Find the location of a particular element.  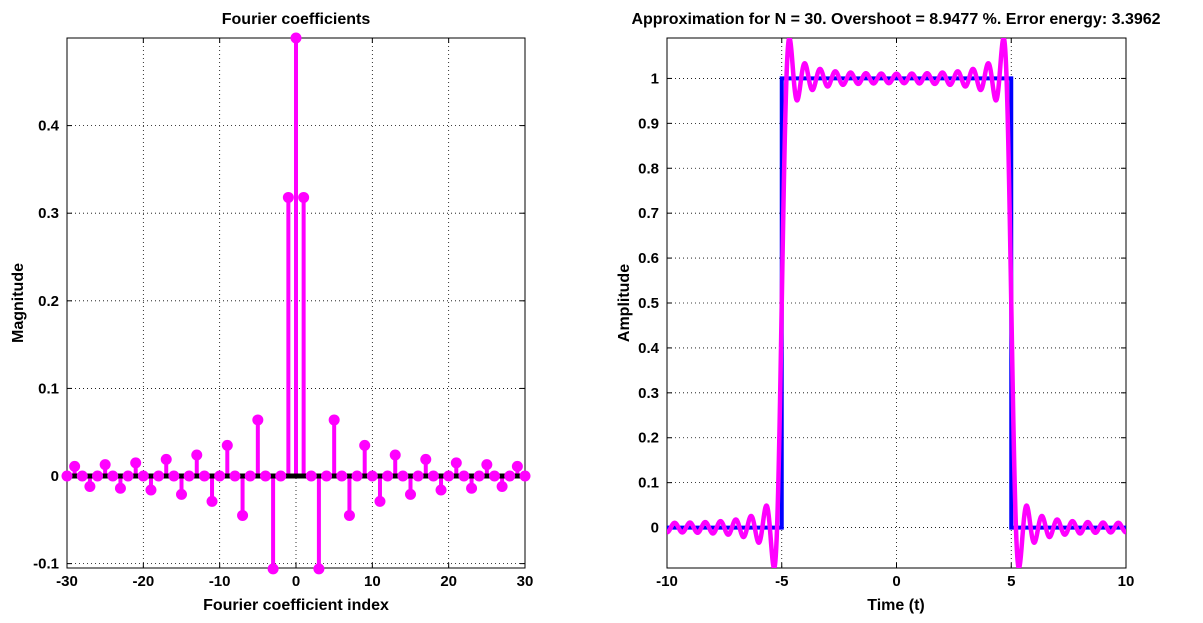

y-tick-label: 0.9 is located at coordinates (648, 123).